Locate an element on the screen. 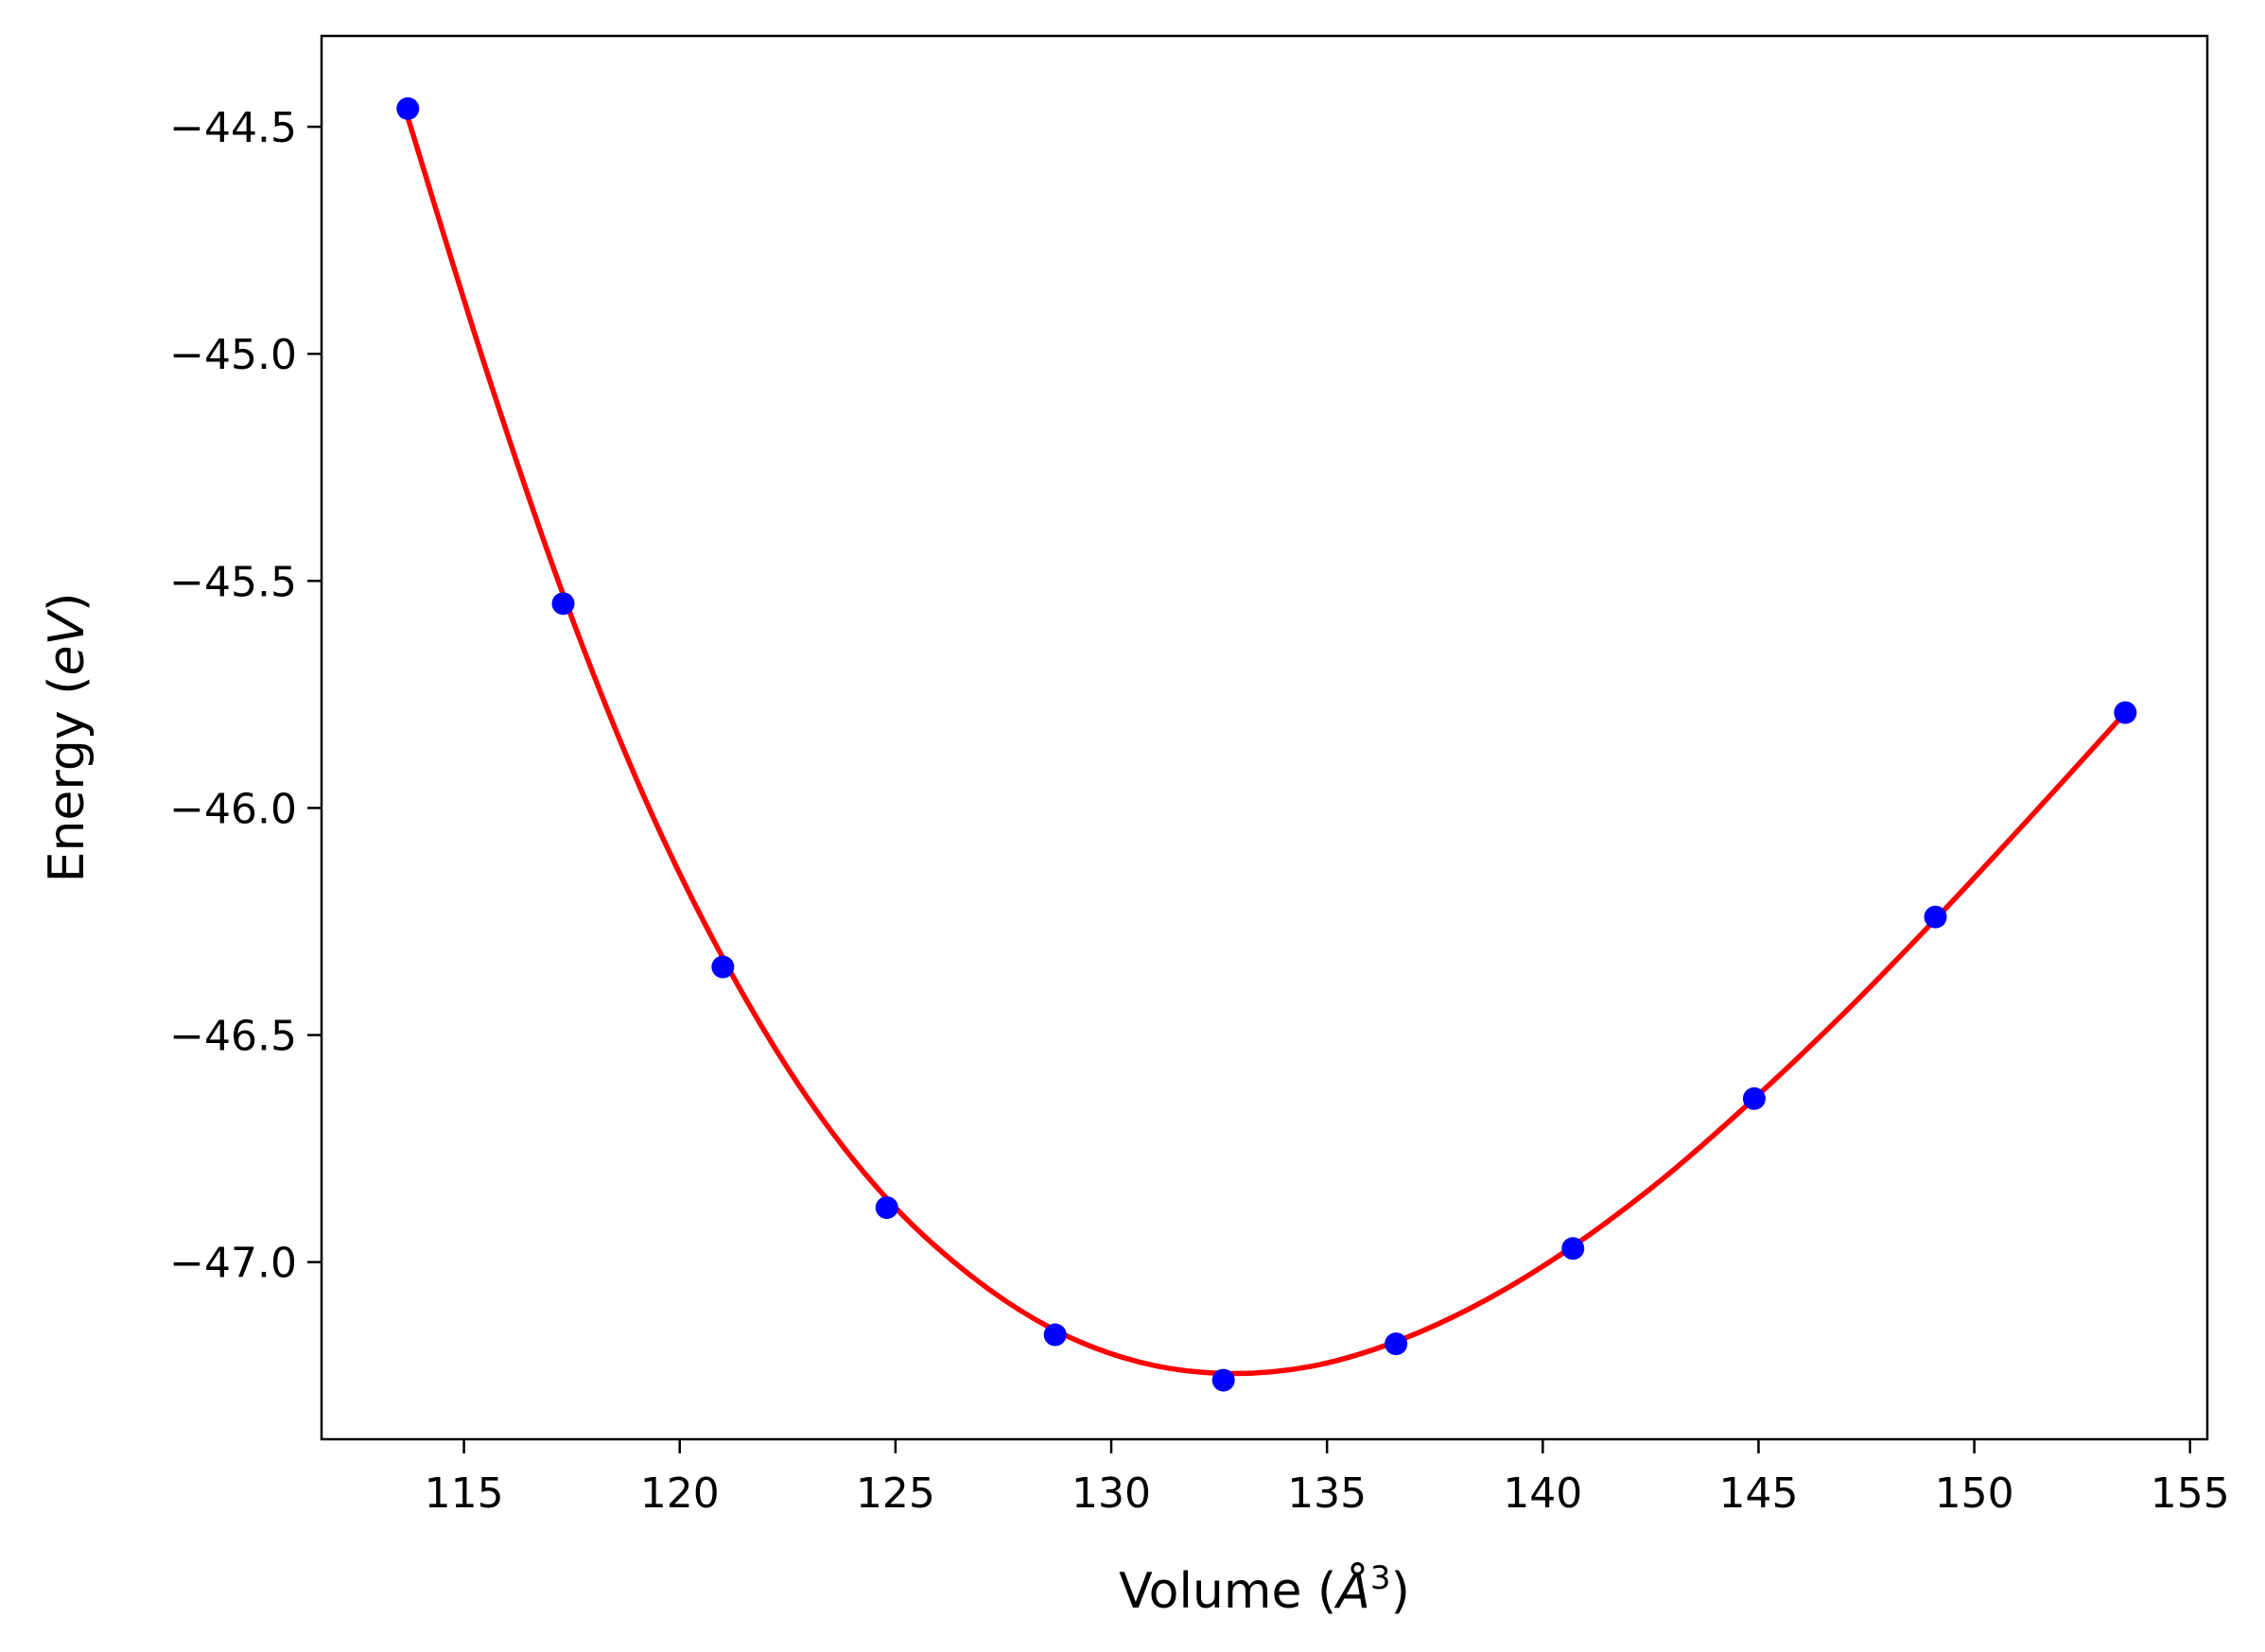  x-axis-label: Volume (Å3) is located at coordinates (1264, 1589).